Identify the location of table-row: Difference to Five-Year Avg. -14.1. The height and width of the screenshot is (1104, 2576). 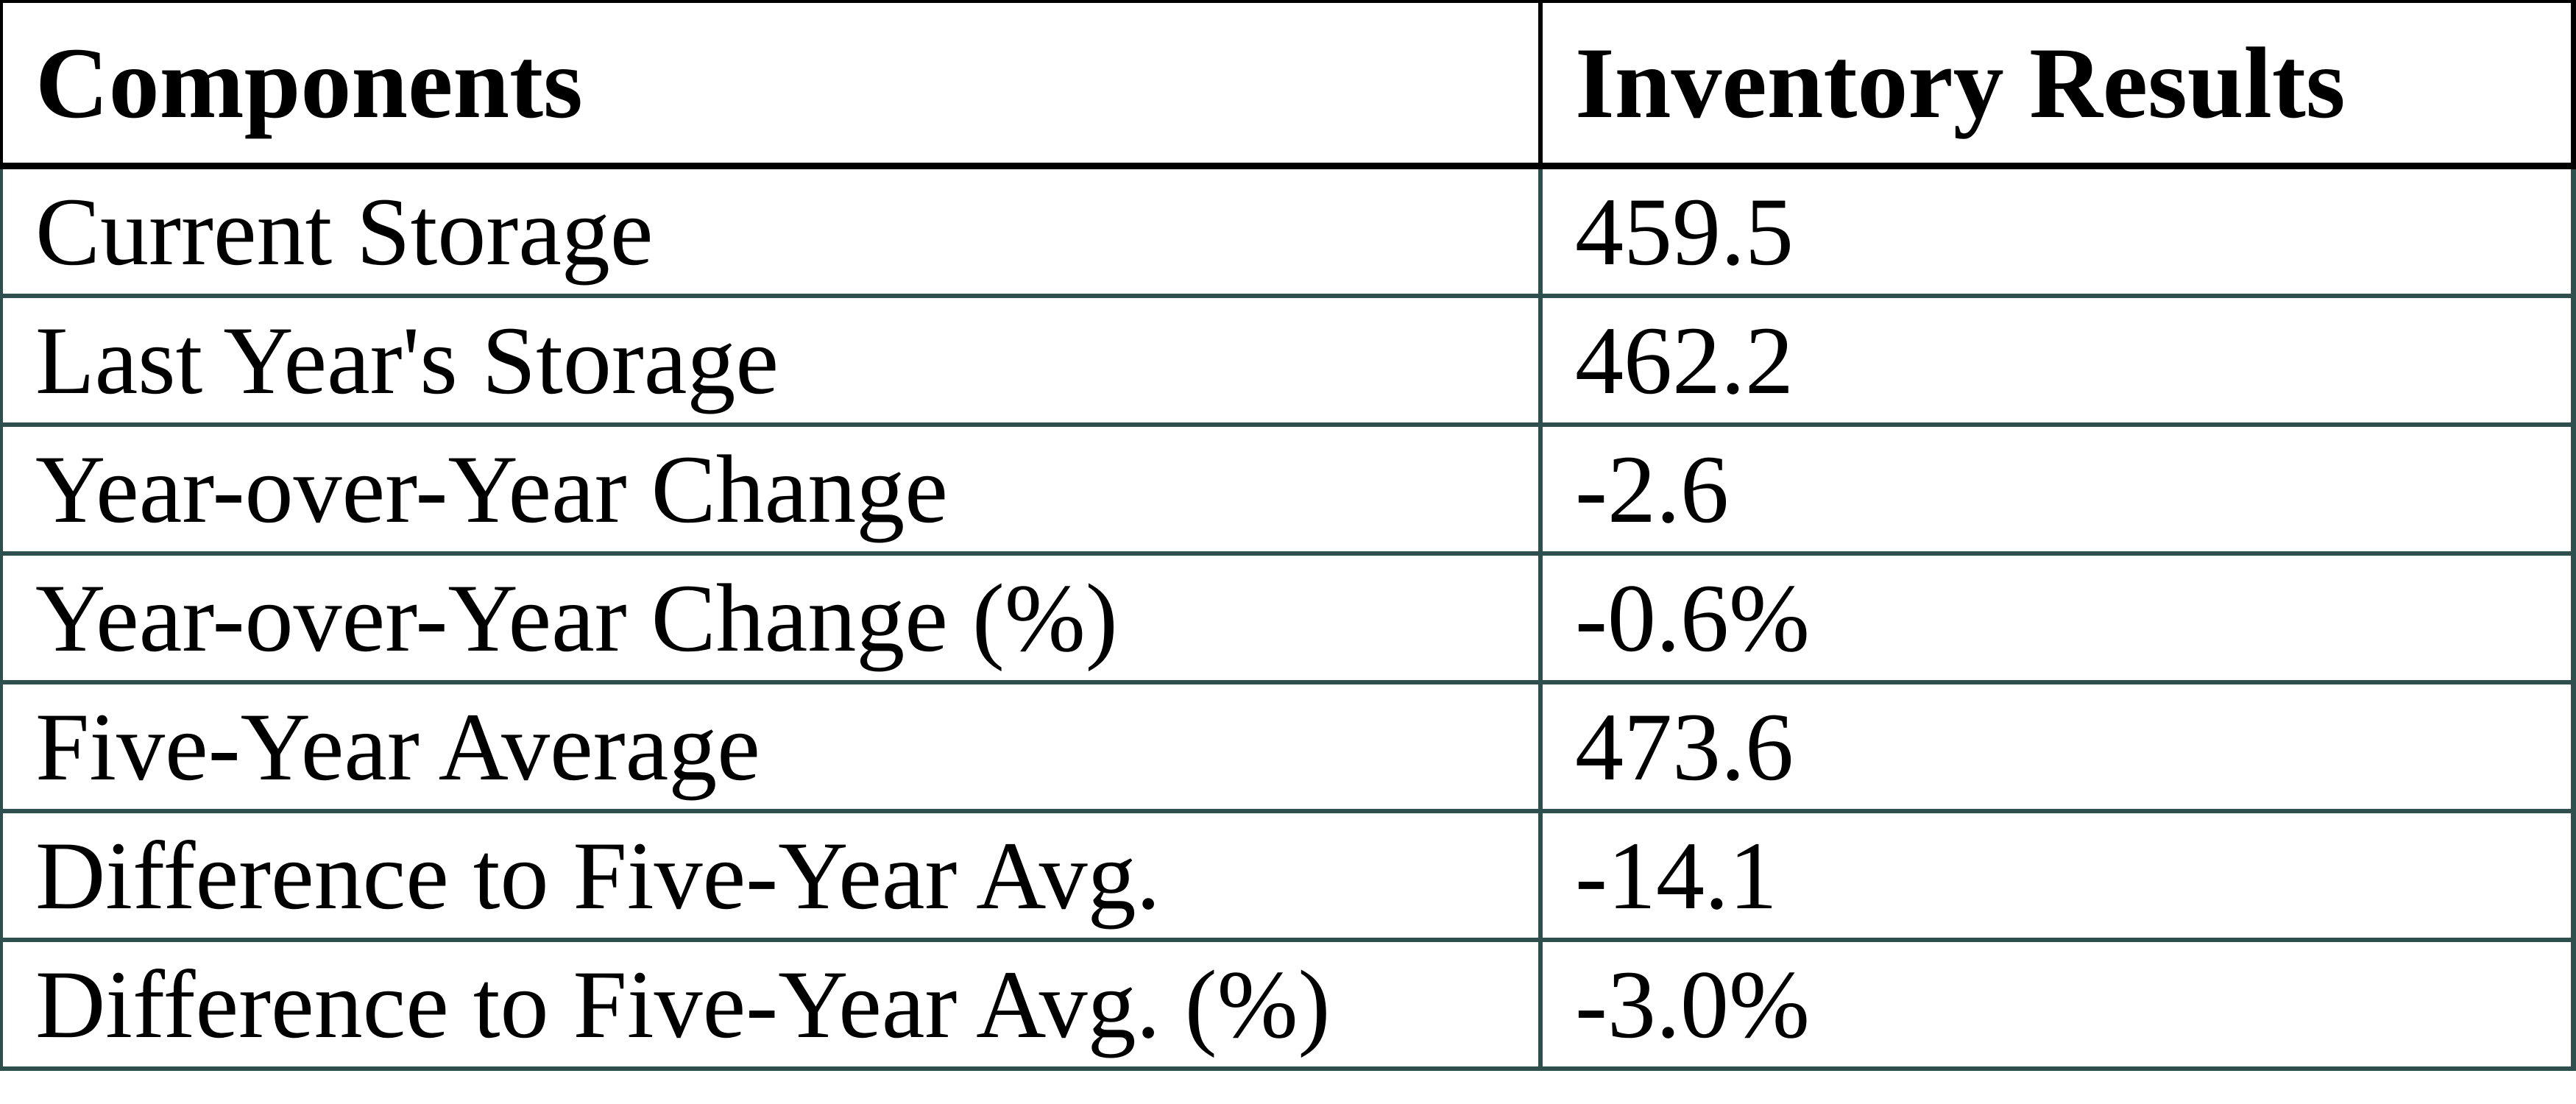
(1288, 877).